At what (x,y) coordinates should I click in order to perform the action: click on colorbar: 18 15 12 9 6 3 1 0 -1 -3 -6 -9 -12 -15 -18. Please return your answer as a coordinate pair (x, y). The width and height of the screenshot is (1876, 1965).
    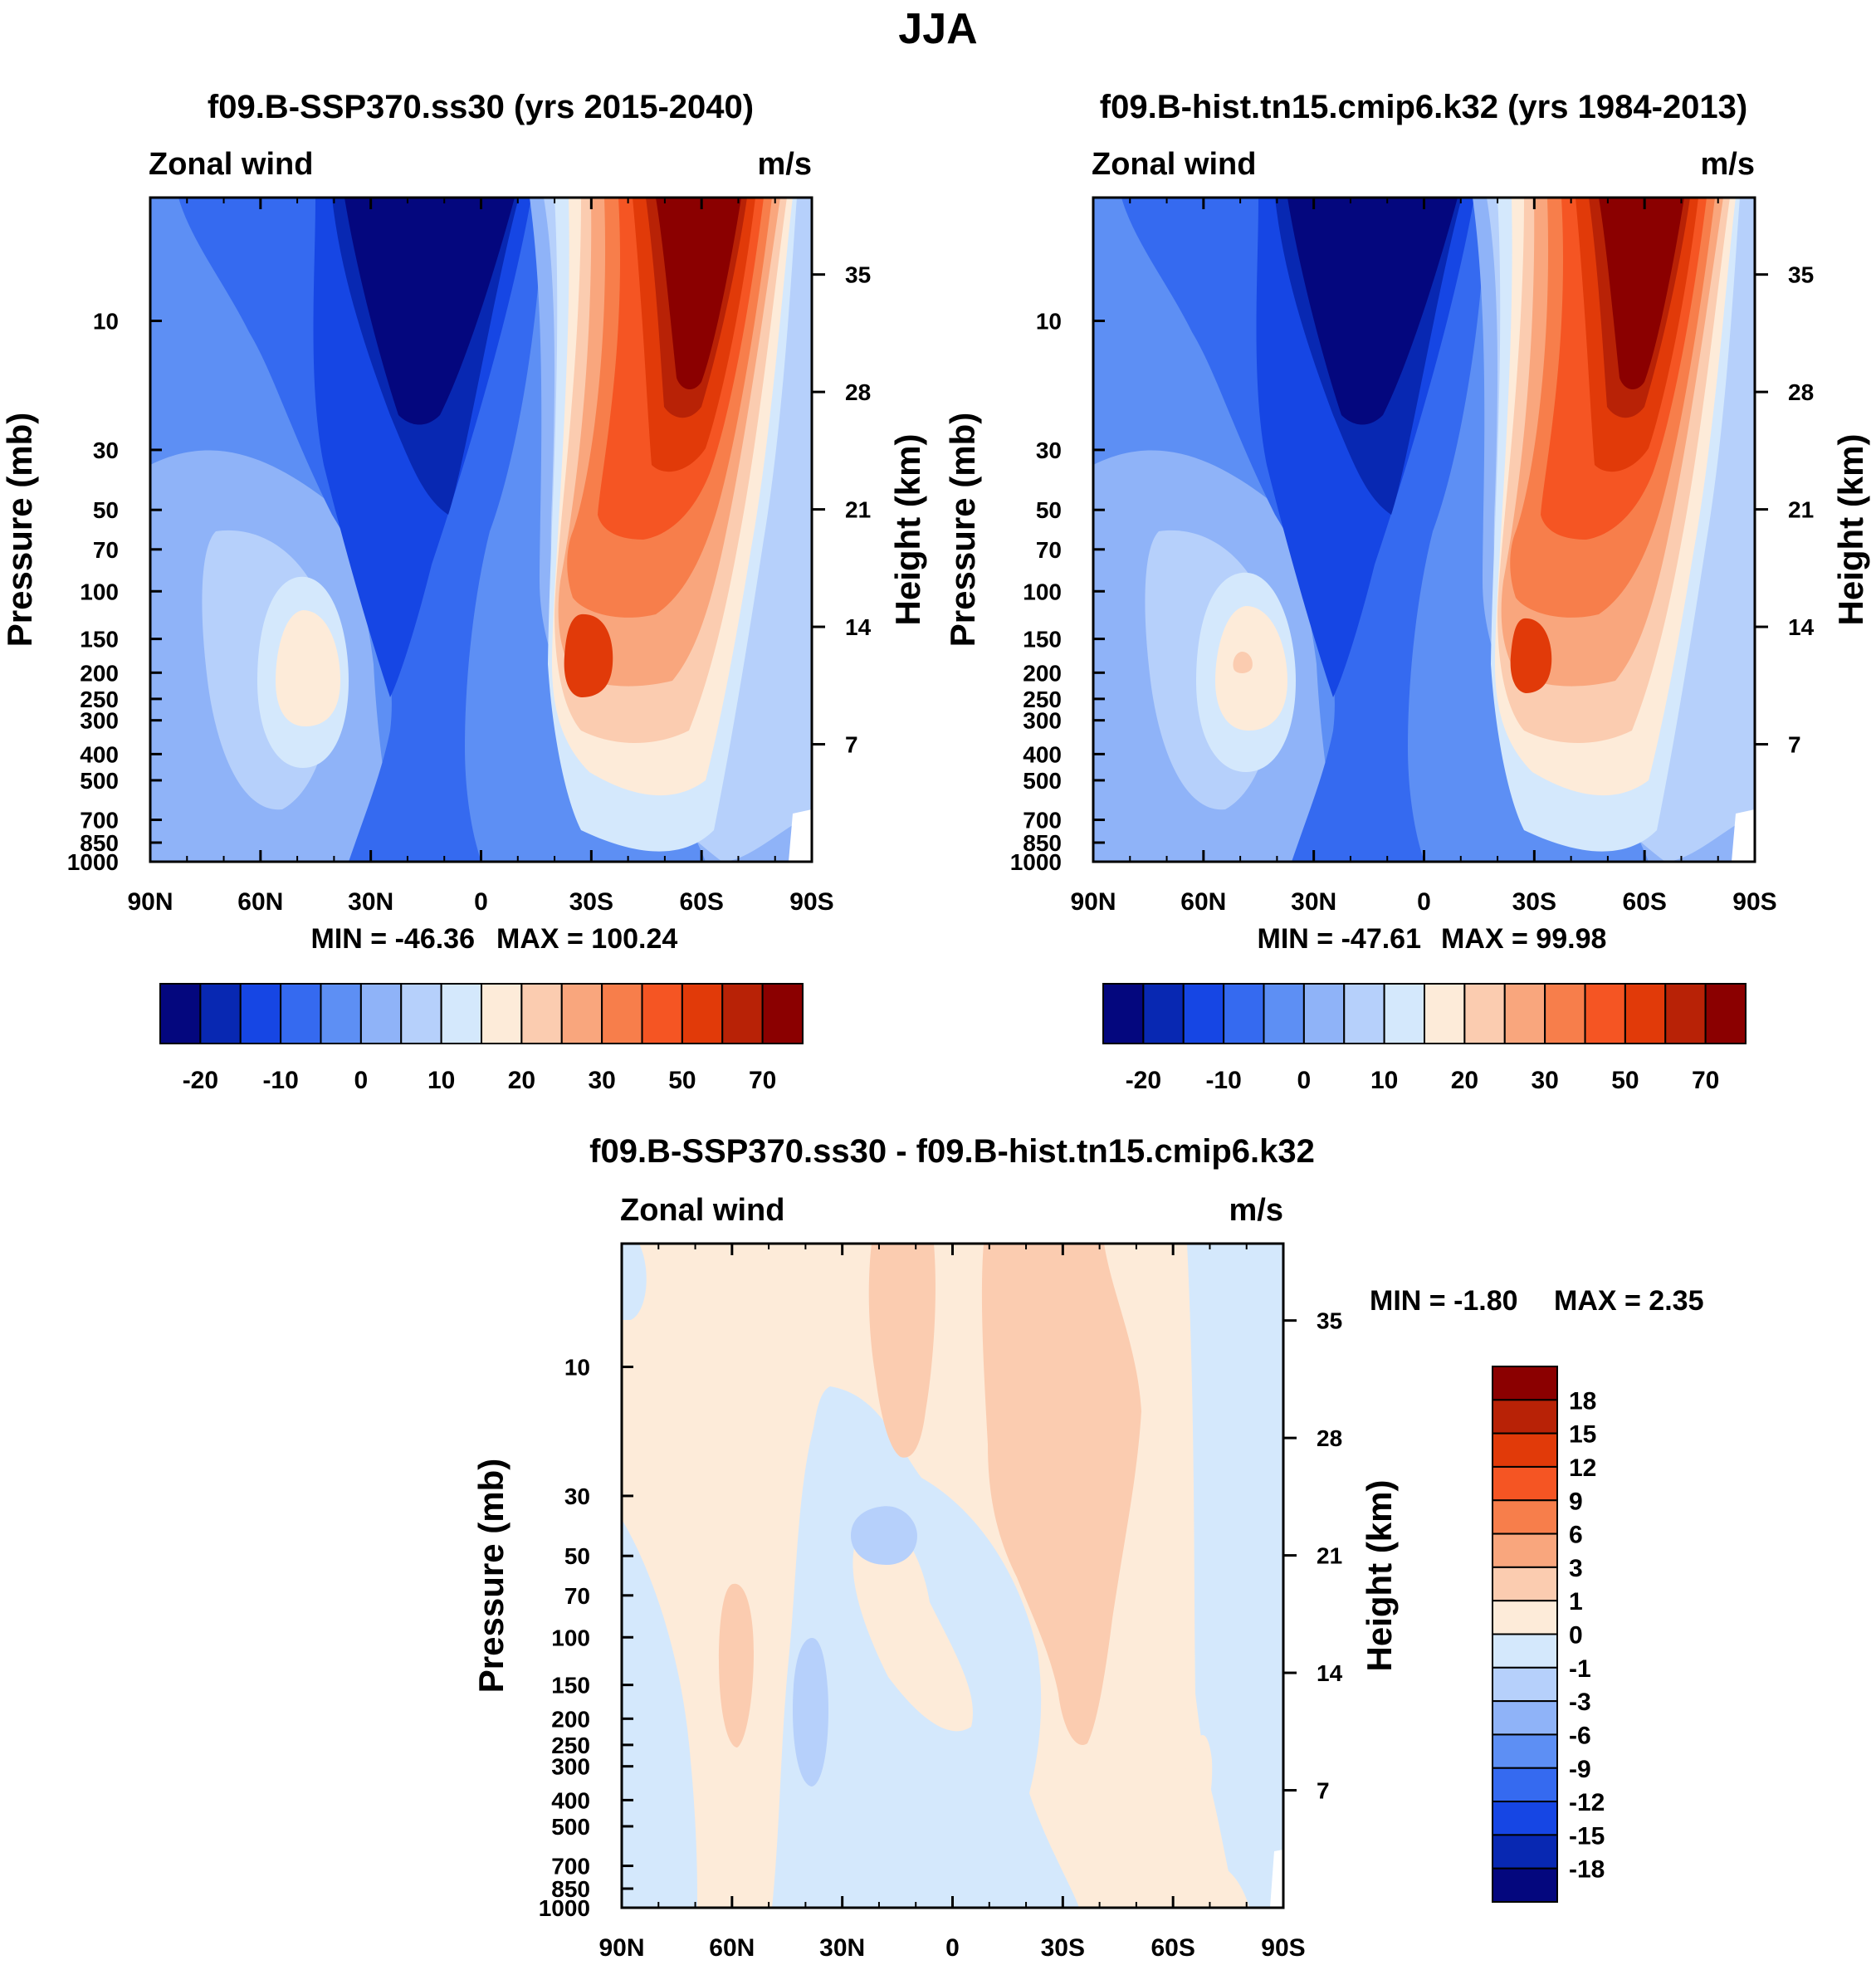
    Looking at the image, I should click on (1548, 1634).